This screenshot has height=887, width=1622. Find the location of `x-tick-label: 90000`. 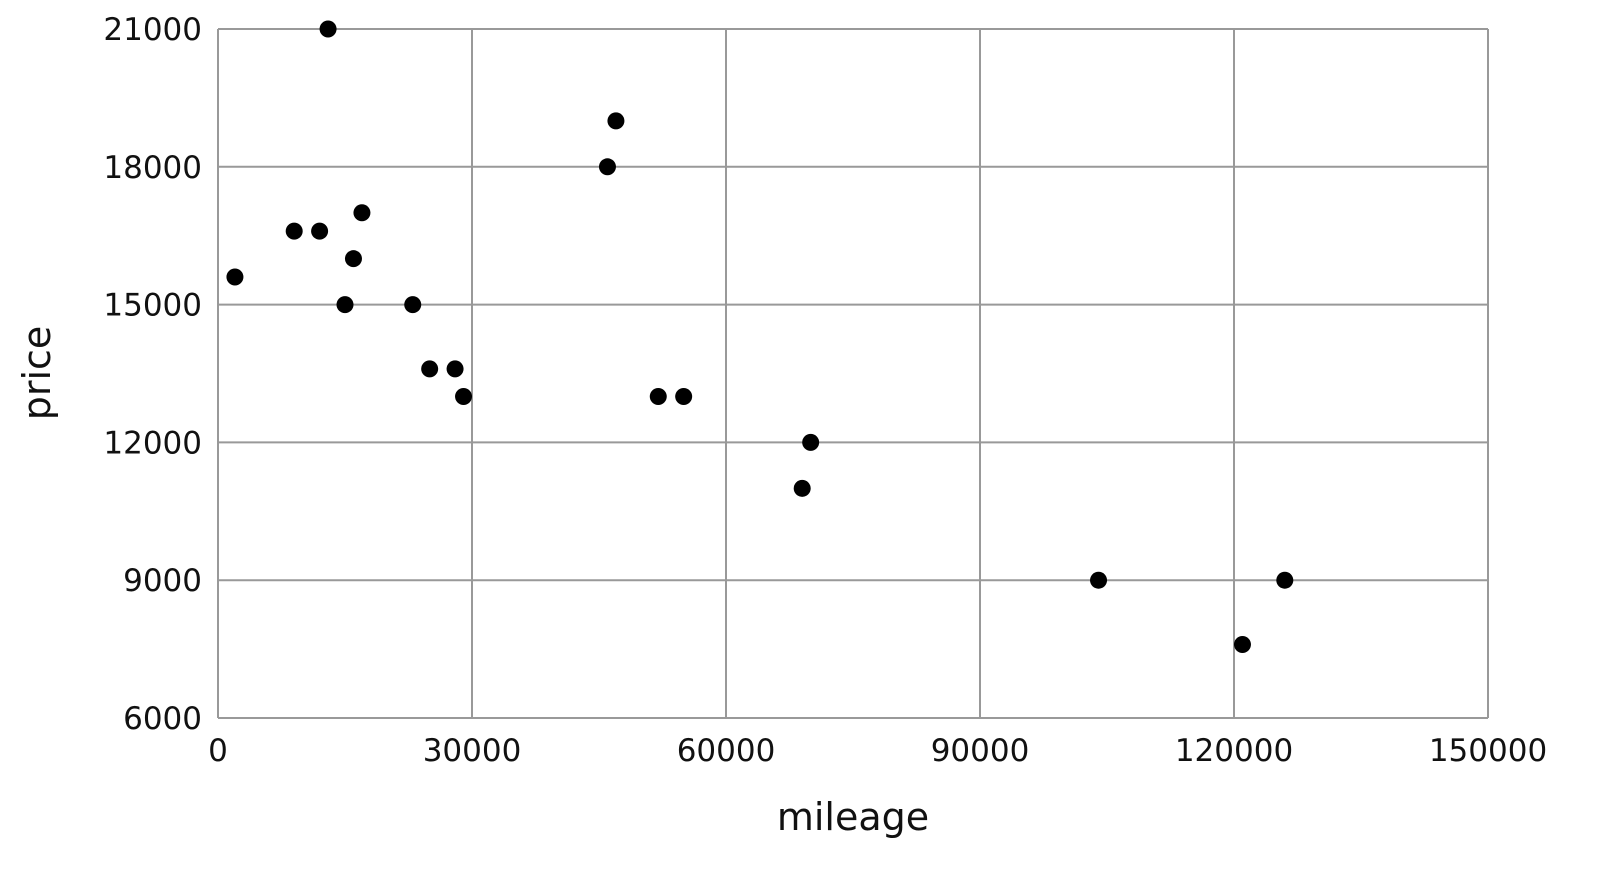

x-tick-label: 90000 is located at coordinates (980, 751).